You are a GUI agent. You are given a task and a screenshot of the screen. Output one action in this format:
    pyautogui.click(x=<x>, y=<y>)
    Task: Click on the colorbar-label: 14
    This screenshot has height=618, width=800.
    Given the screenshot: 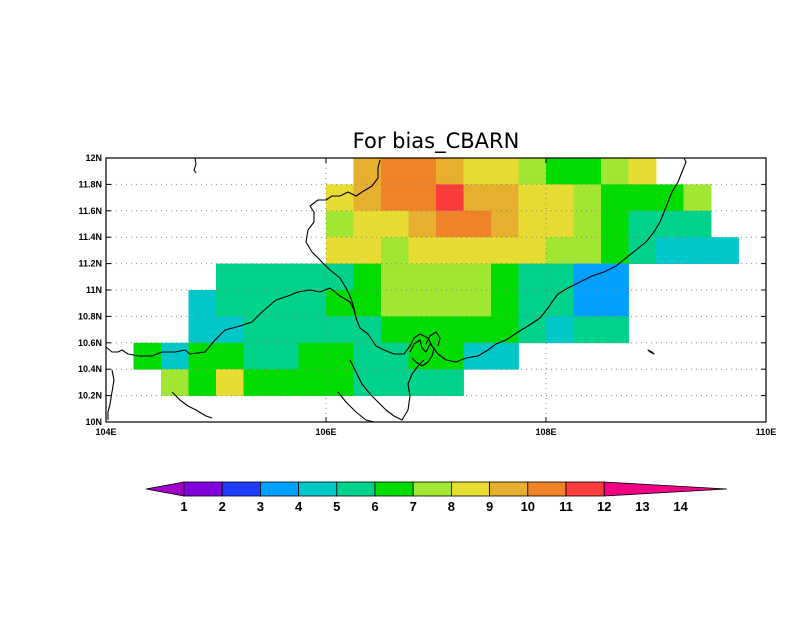 What is the action you would take?
    pyautogui.click(x=680, y=506)
    